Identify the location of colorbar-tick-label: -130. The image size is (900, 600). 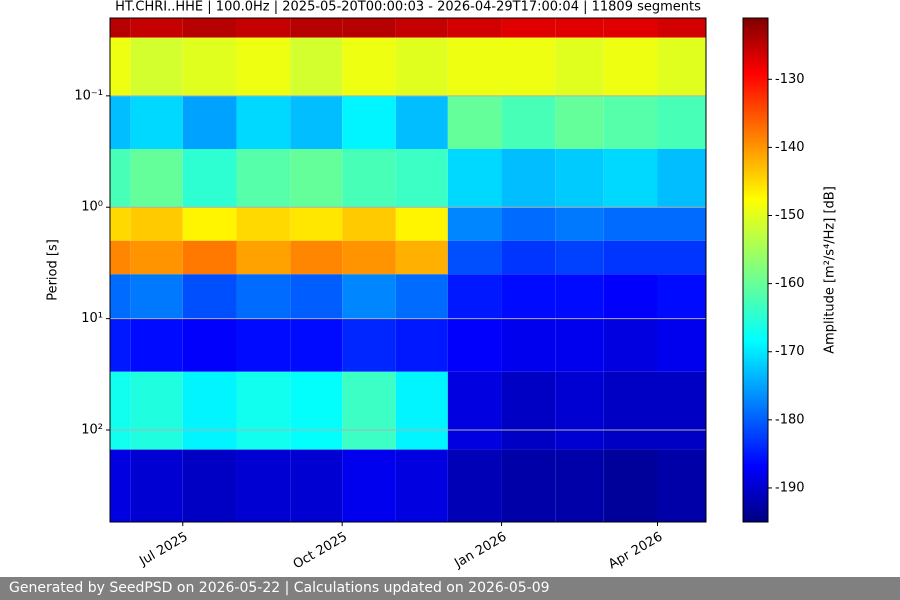
(790, 79).